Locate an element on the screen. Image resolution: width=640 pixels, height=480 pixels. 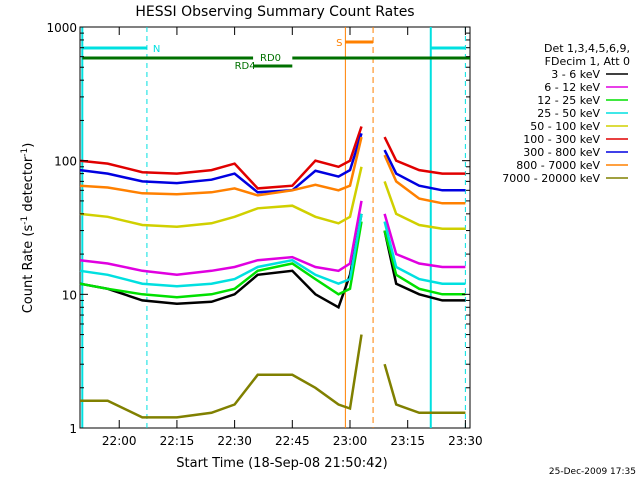
y-axis-label-sup2: -1 is located at coordinates (25, 152).